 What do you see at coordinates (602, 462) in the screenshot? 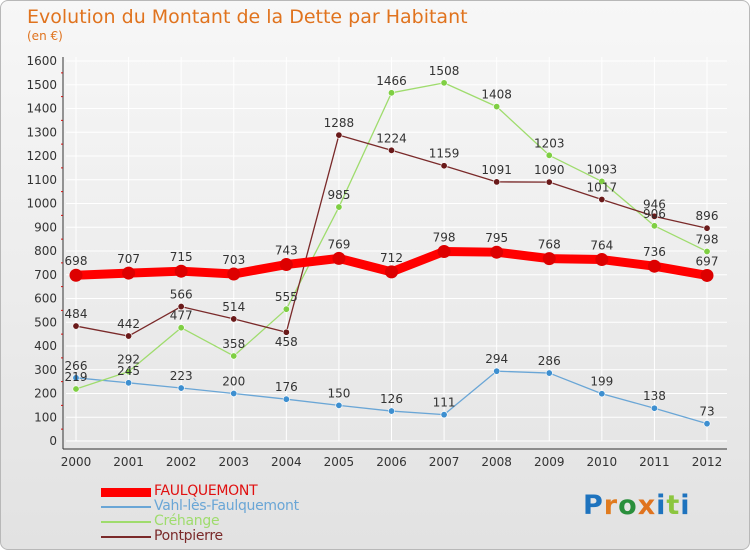
I see `x-tick-label: 2010` at bounding box center [602, 462].